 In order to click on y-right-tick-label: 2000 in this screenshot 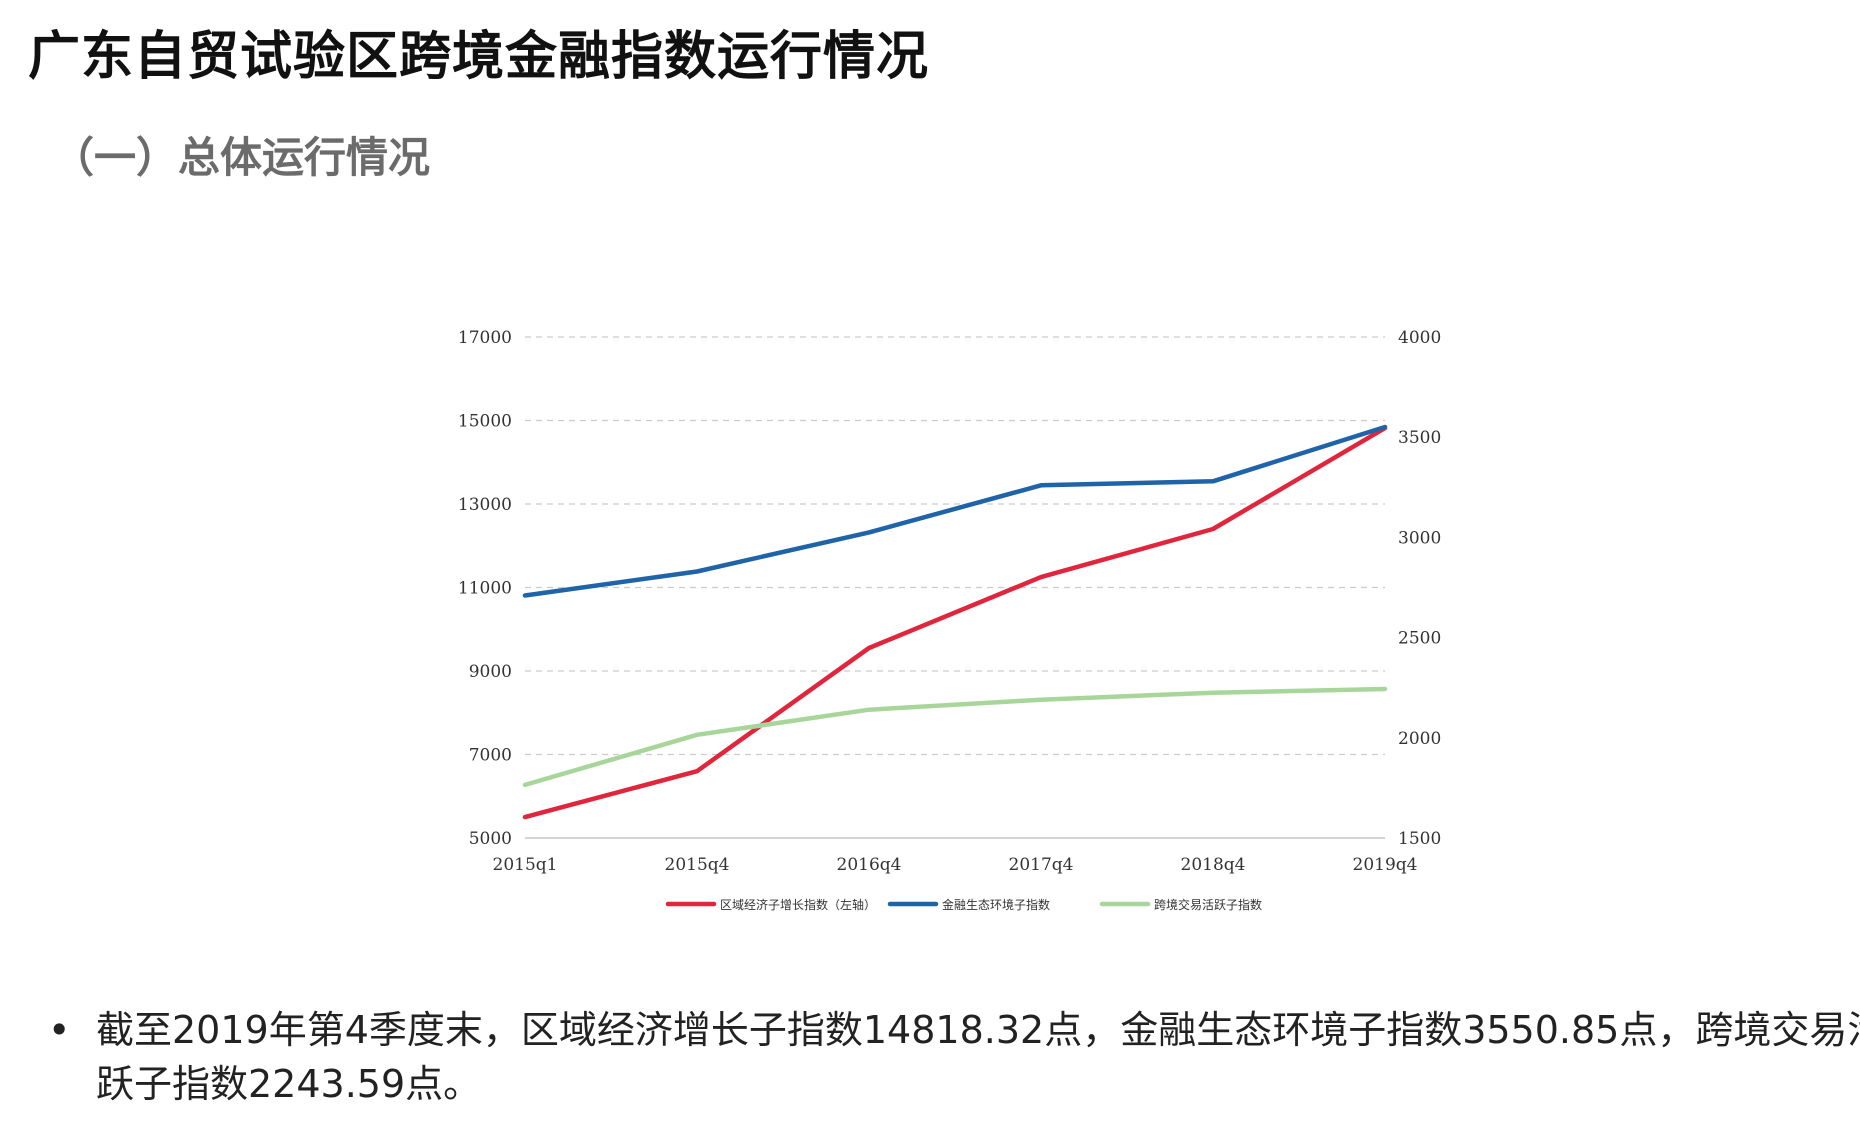, I will do `click(1419, 739)`.